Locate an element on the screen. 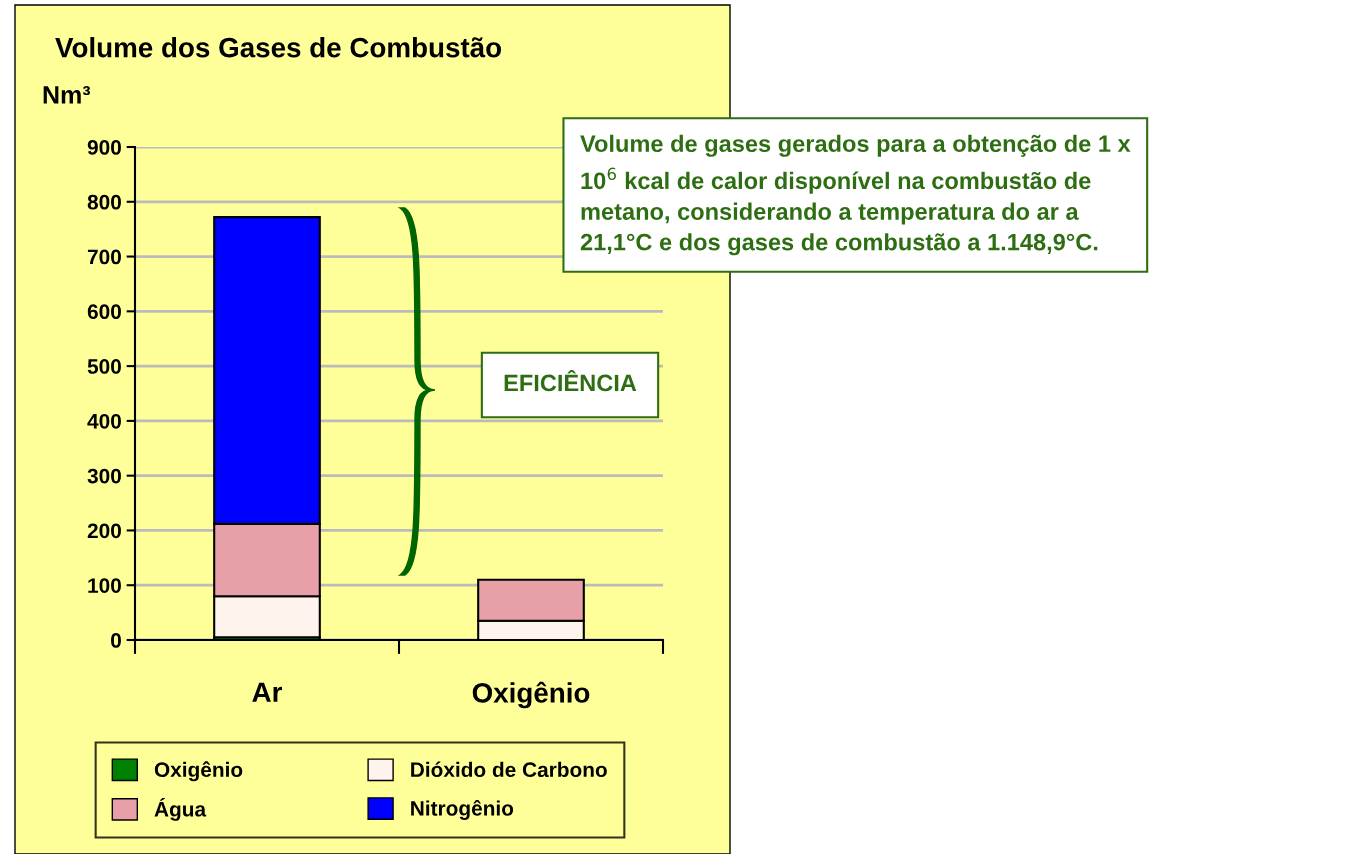 The image size is (1363, 854). y-tick-label: 100 is located at coordinates (104, 585).